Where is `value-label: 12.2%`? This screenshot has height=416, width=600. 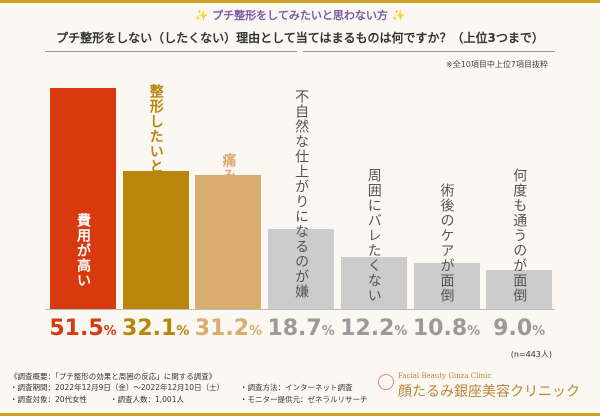
value-label: 12.2% is located at coordinates (374, 328).